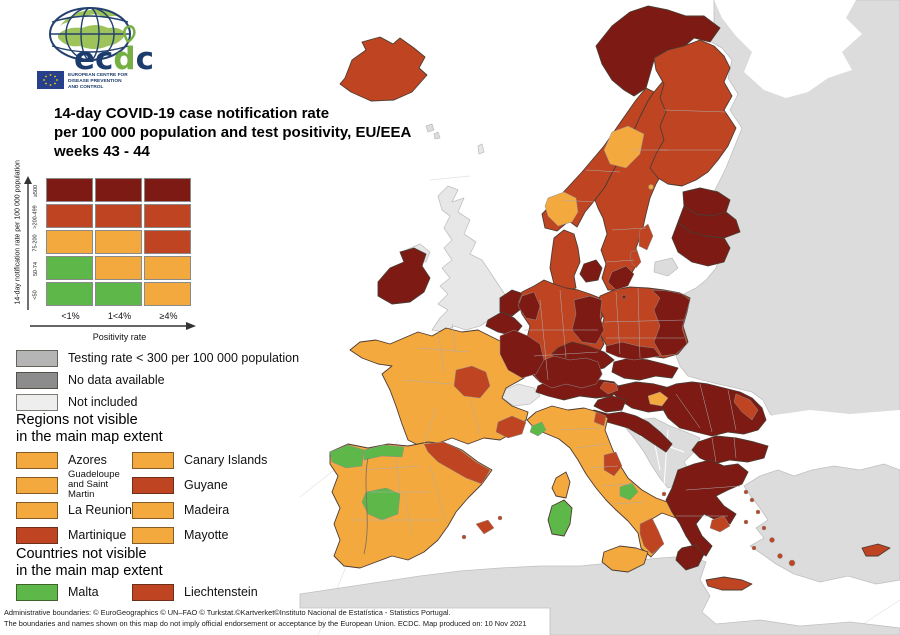  What do you see at coordinates (876, 550) in the screenshot?
I see `map-region-cyprus` at bounding box center [876, 550].